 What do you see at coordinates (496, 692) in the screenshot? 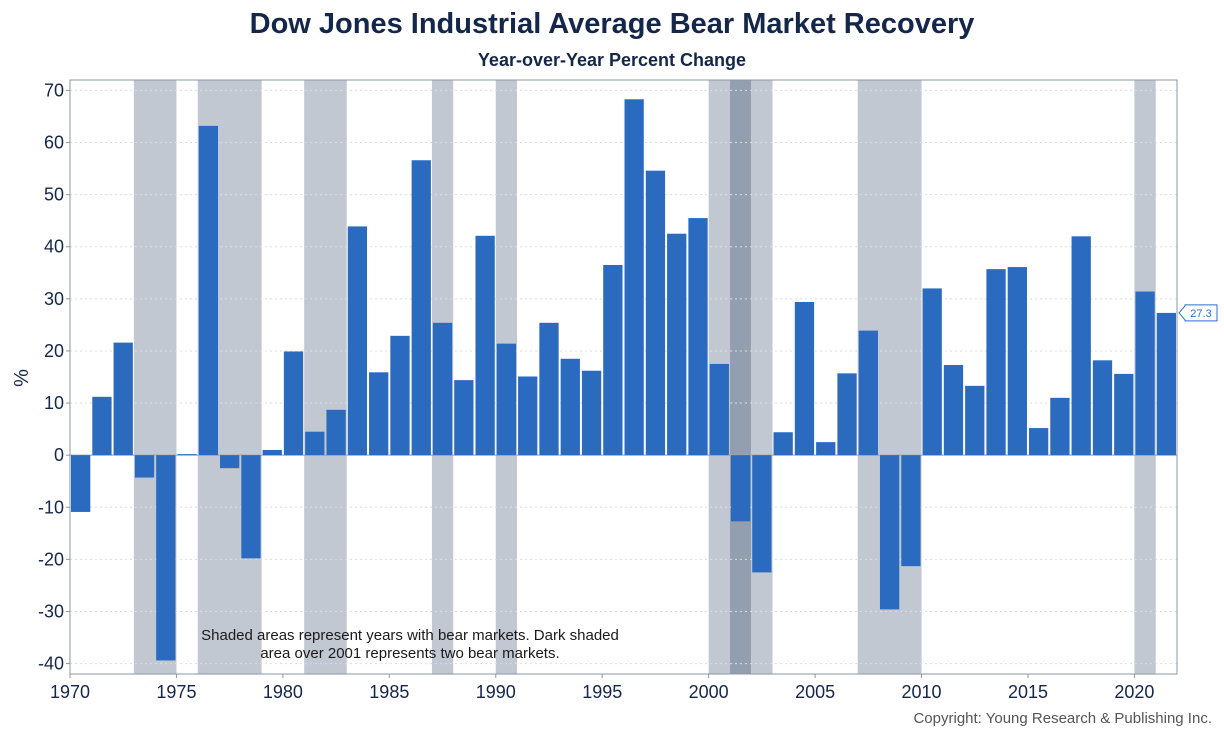
I see `x-tick-label: 1990` at bounding box center [496, 692].